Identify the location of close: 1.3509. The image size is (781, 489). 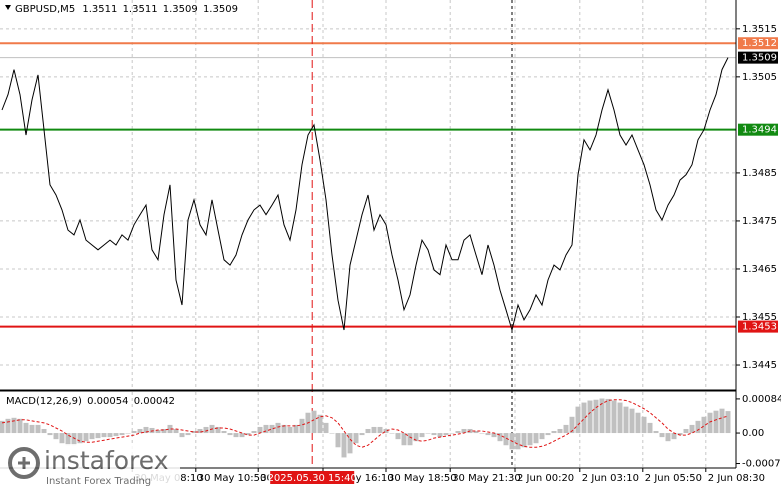
(220, 9).